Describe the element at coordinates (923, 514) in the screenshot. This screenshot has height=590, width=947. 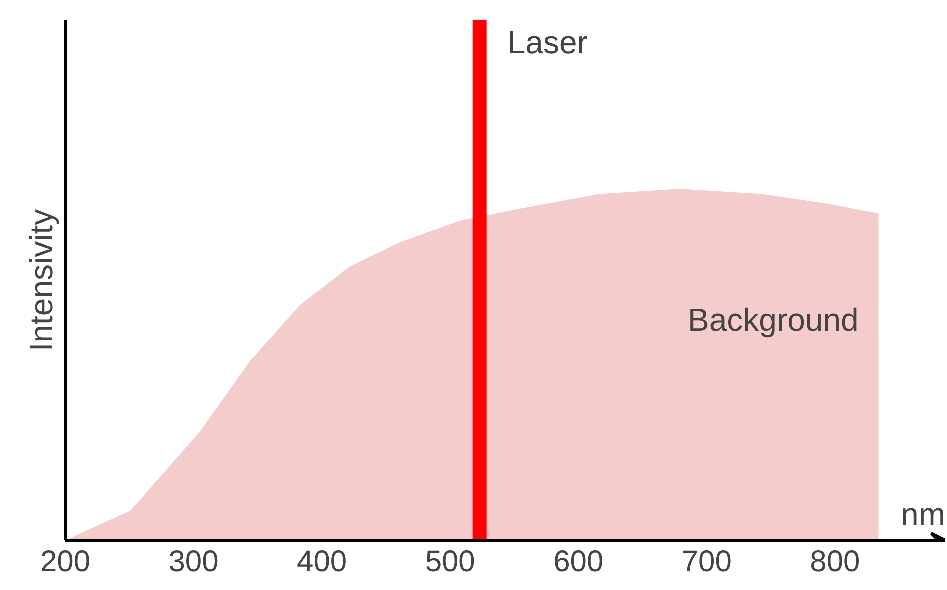
I see `x-axis-title: nm` at that location.